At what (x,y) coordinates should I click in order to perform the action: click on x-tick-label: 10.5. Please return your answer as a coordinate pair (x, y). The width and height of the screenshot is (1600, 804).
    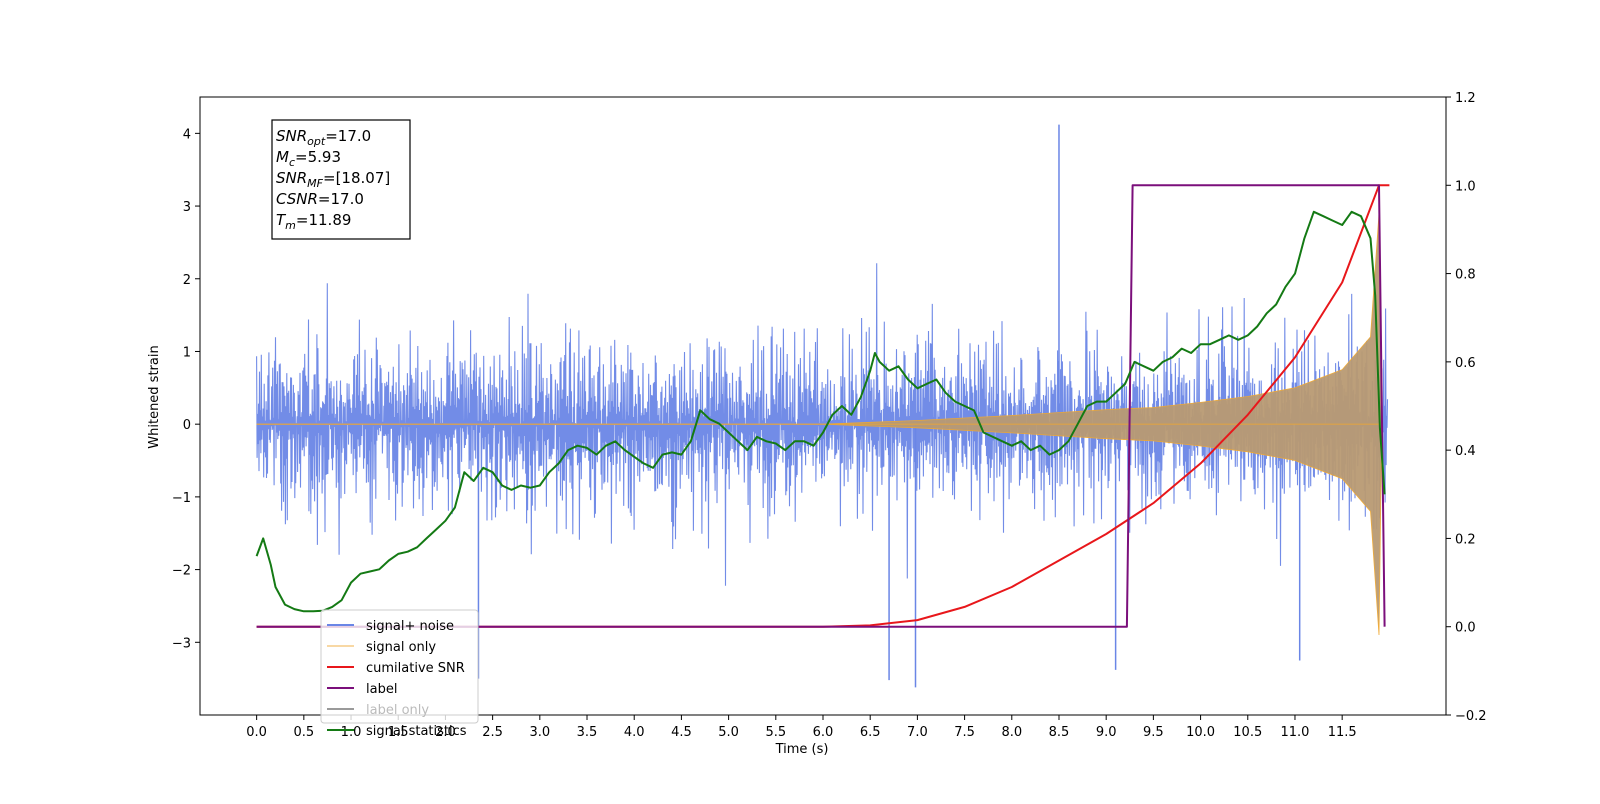
    Looking at the image, I should click on (1247, 732).